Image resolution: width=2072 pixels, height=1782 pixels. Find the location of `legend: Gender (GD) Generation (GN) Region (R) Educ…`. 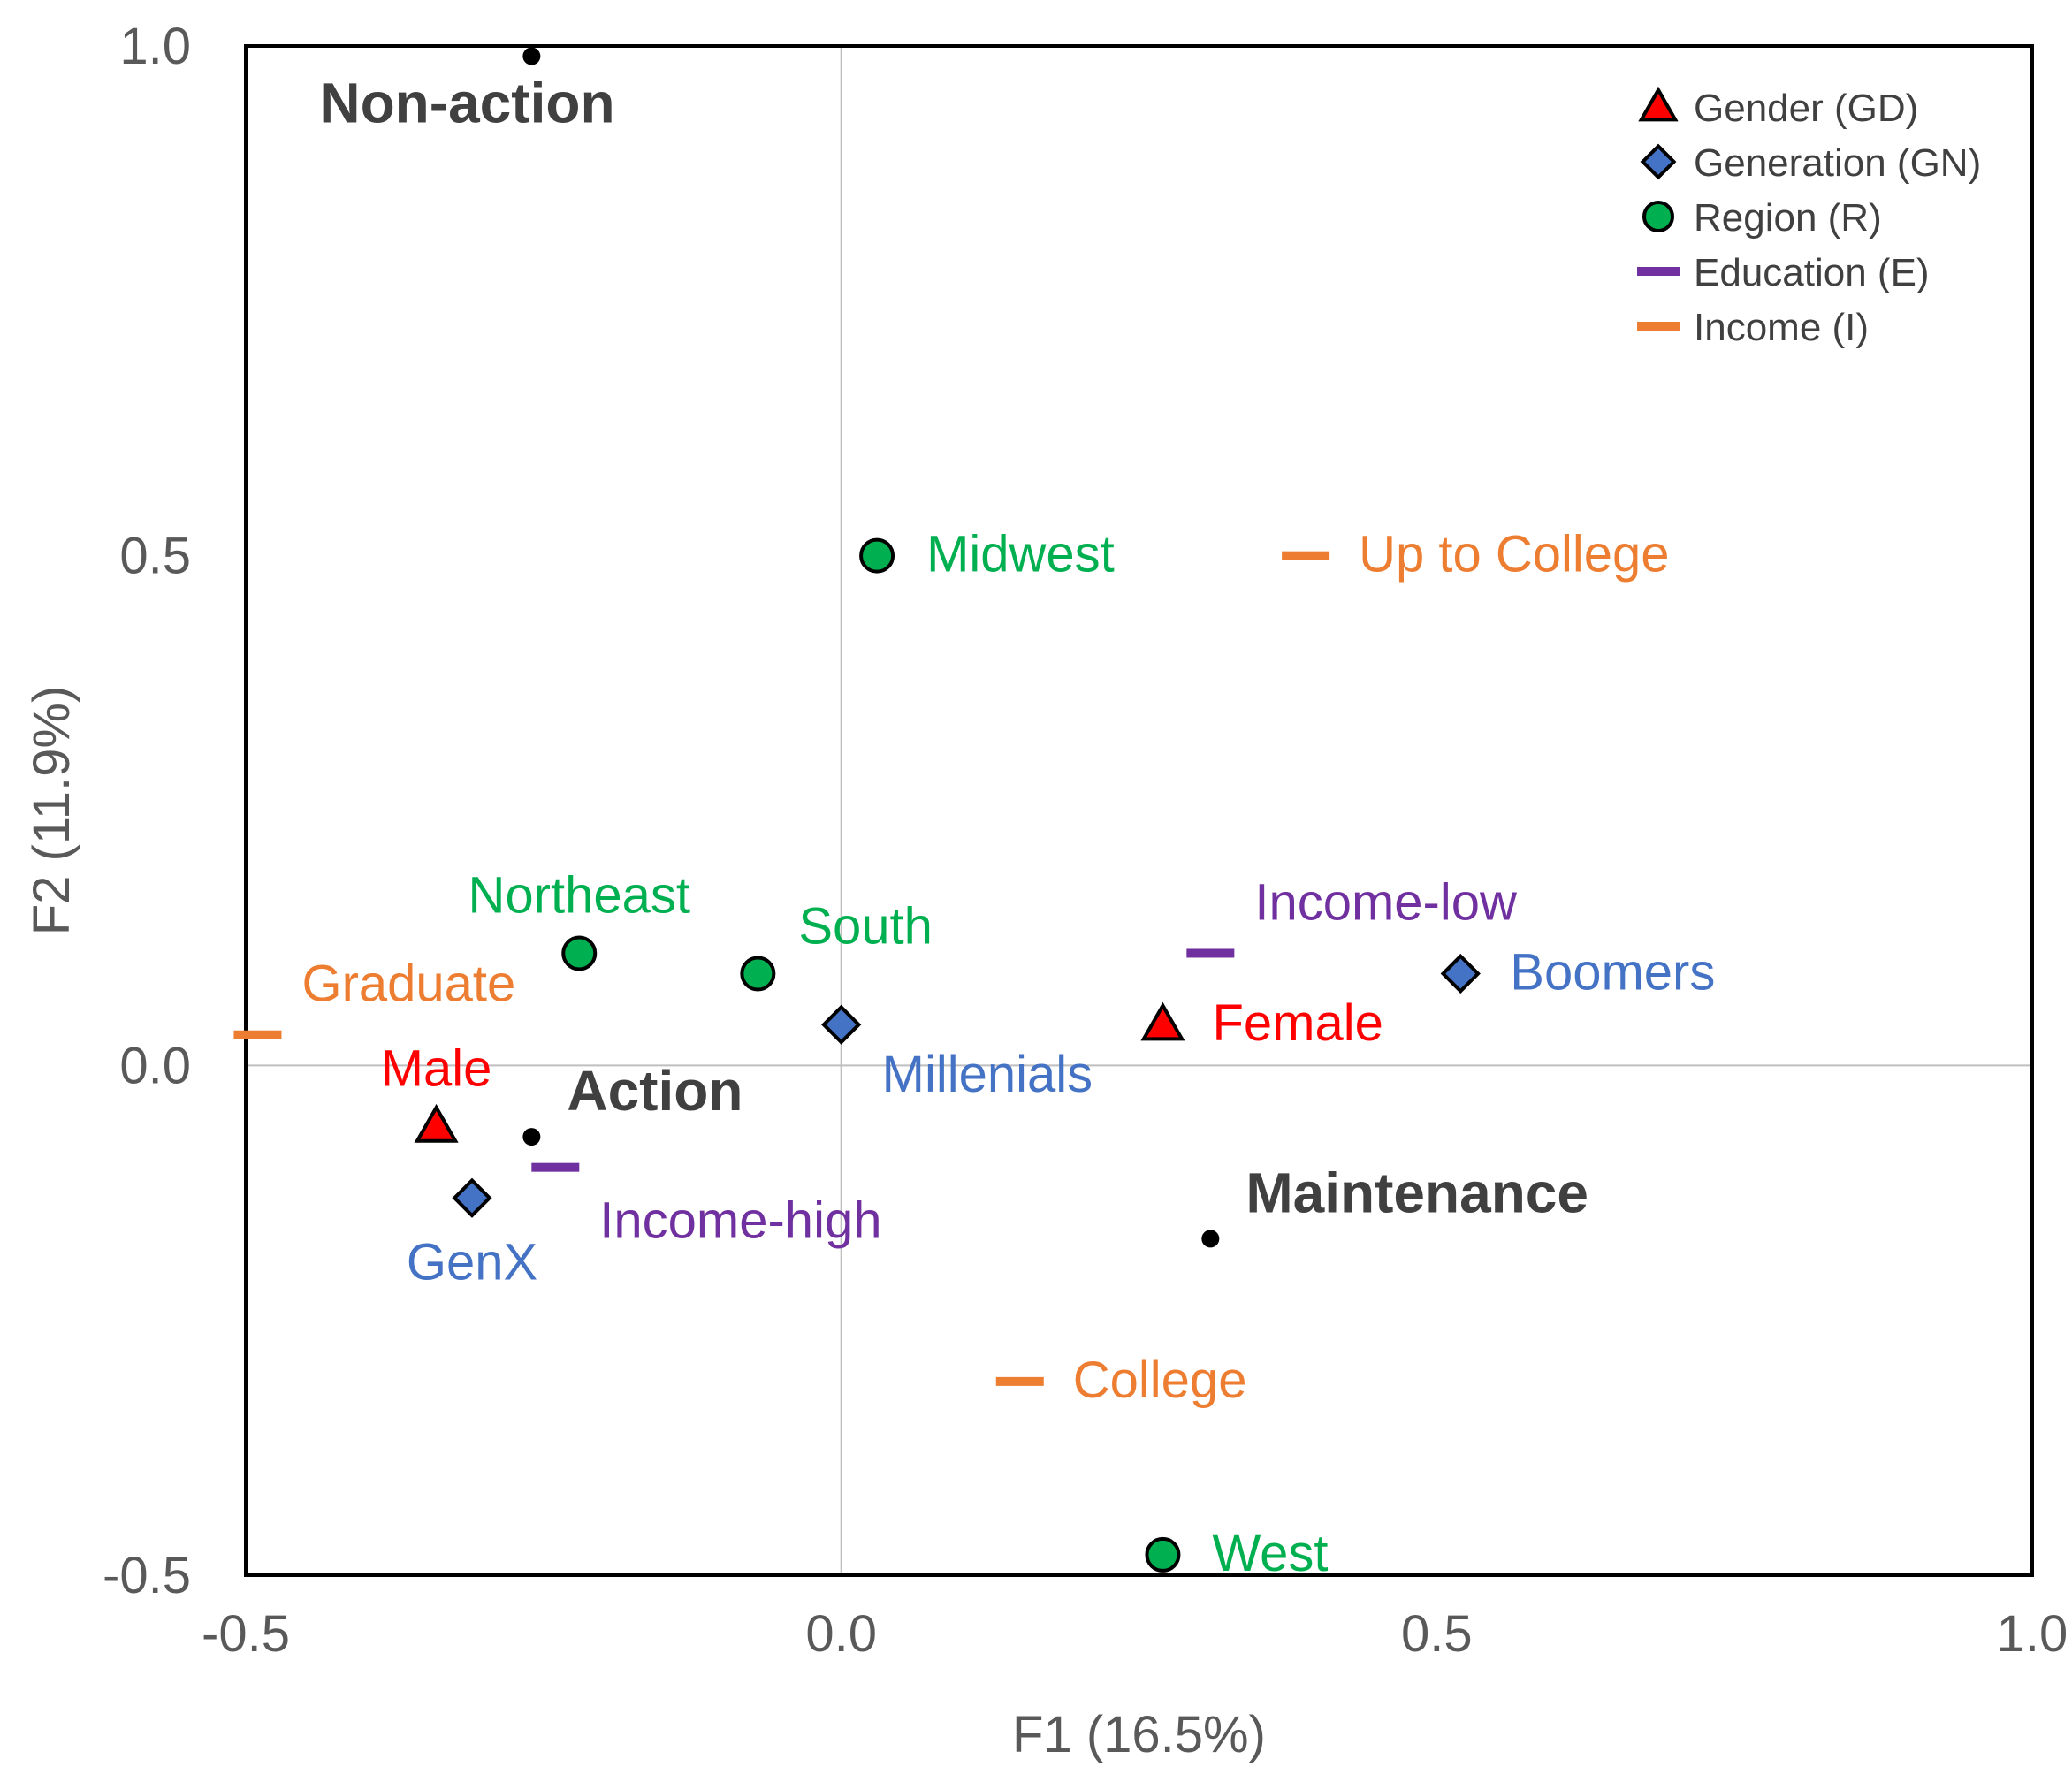

legend: Gender (GD) Generation (GN) Region (R) Educ… is located at coordinates (1809, 217).